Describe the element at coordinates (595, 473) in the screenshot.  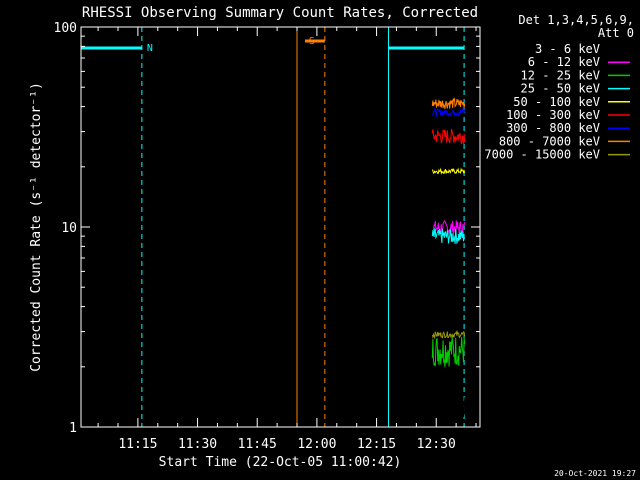
I see `footer-timestamp: 20-Oct-2021 19:27` at that location.